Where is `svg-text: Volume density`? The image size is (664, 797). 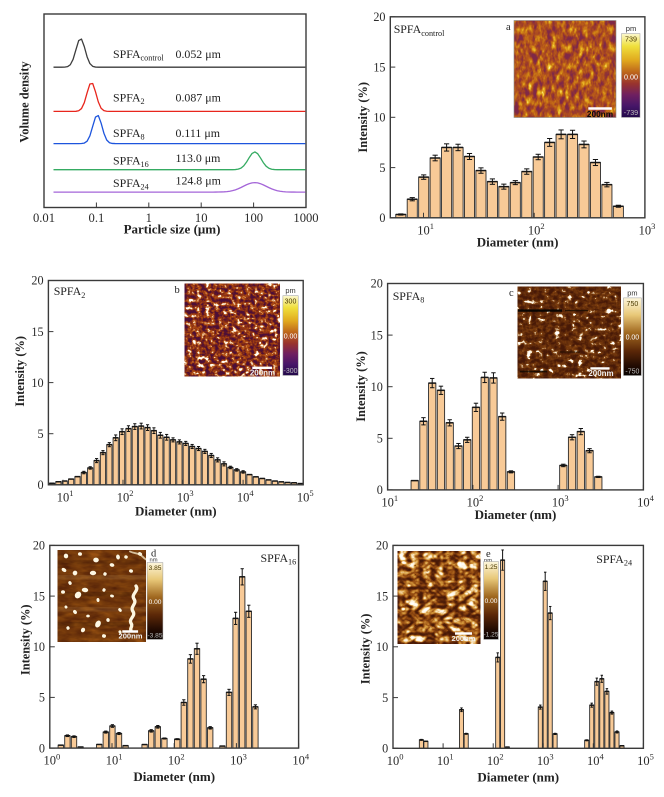
svg-text: Volume density is located at coordinates (24, 102).